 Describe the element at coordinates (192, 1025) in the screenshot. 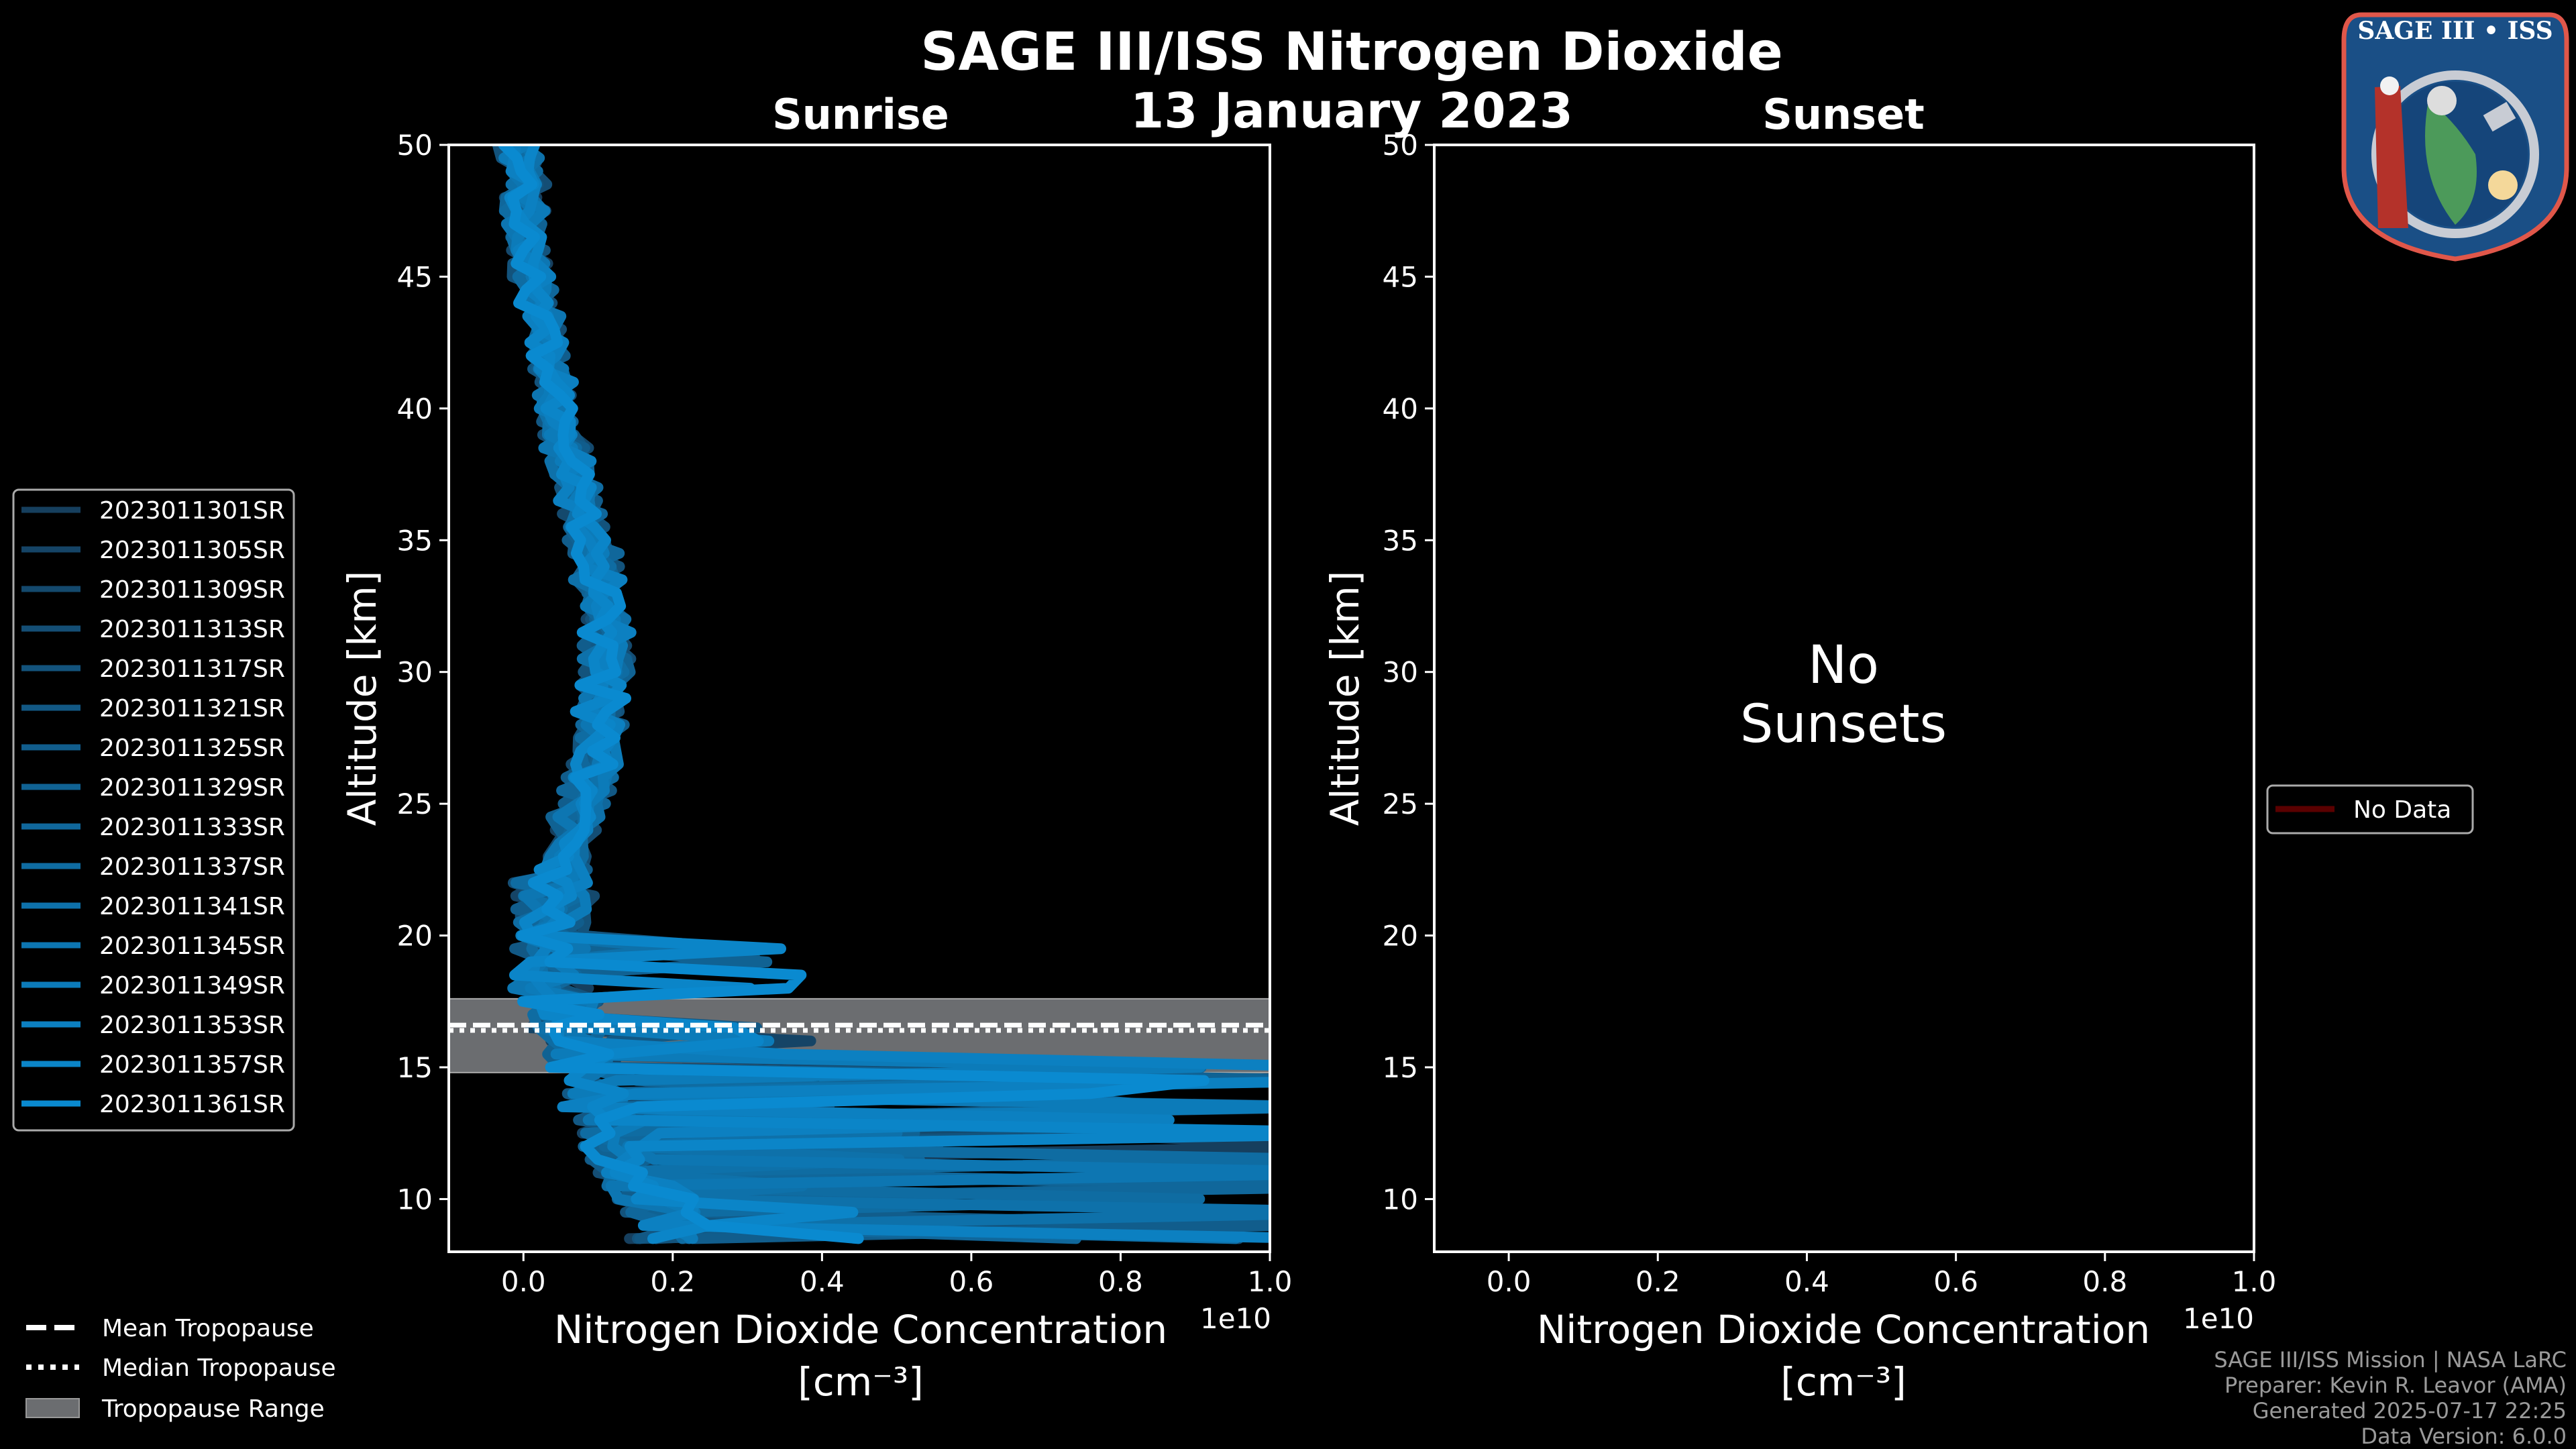

I see `legend-item-label: 2023011353SR` at that location.